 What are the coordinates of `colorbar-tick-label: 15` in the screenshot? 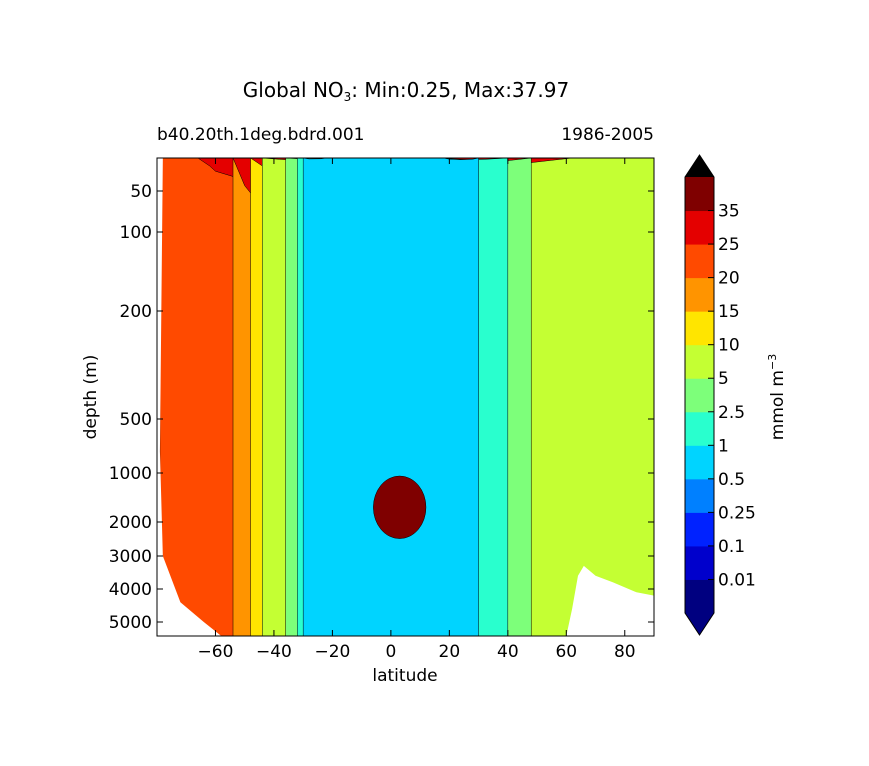 It's located at (729, 312).